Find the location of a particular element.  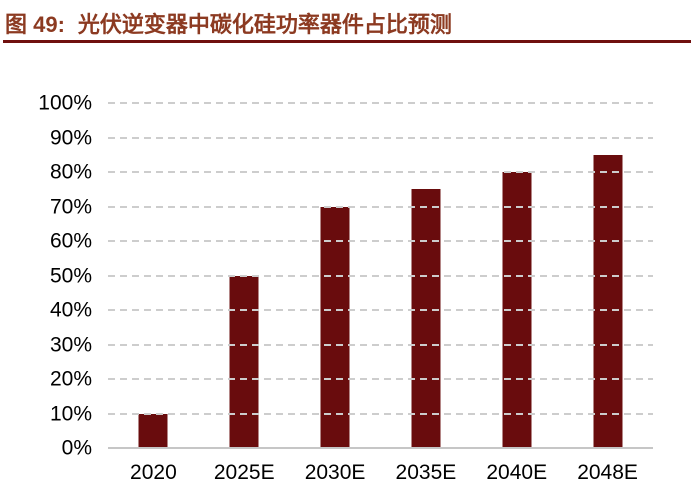

x-tick-label-2030E: 2030E is located at coordinates (335, 472).